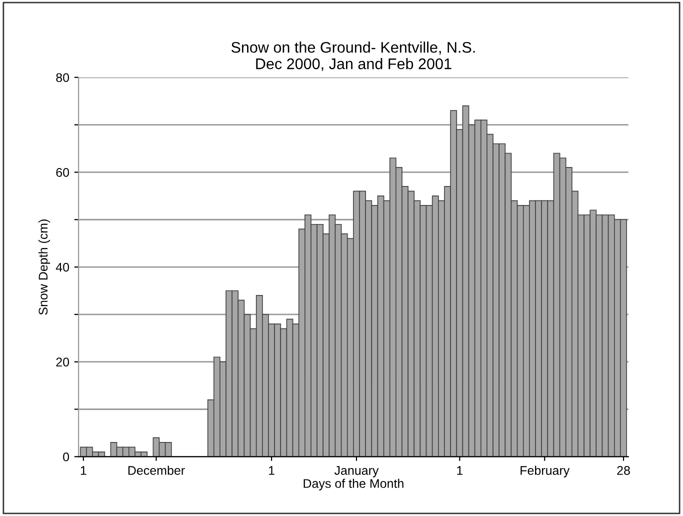 The image size is (683, 516). What do you see at coordinates (354, 484) in the screenshot?
I see `x-axis-title: Days of the Month` at bounding box center [354, 484].